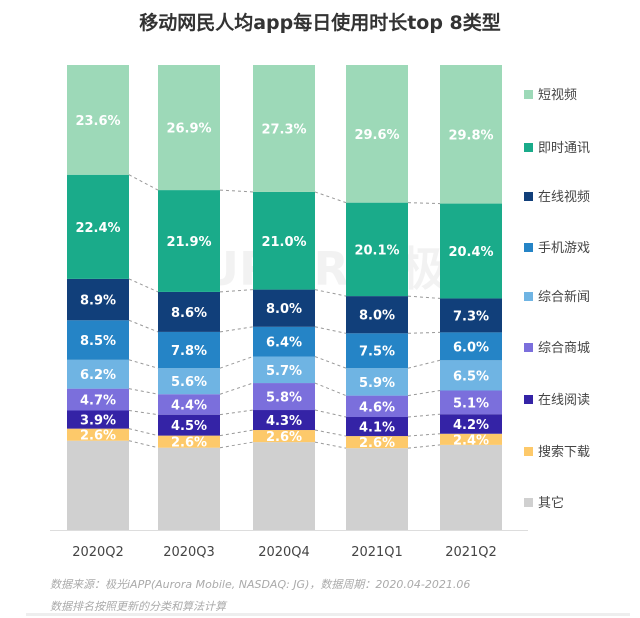  What do you see at coordinates (98, 552) in the screenshot?
I see `x-tick-label: 2020Q2` at bounding box center [98, 552].